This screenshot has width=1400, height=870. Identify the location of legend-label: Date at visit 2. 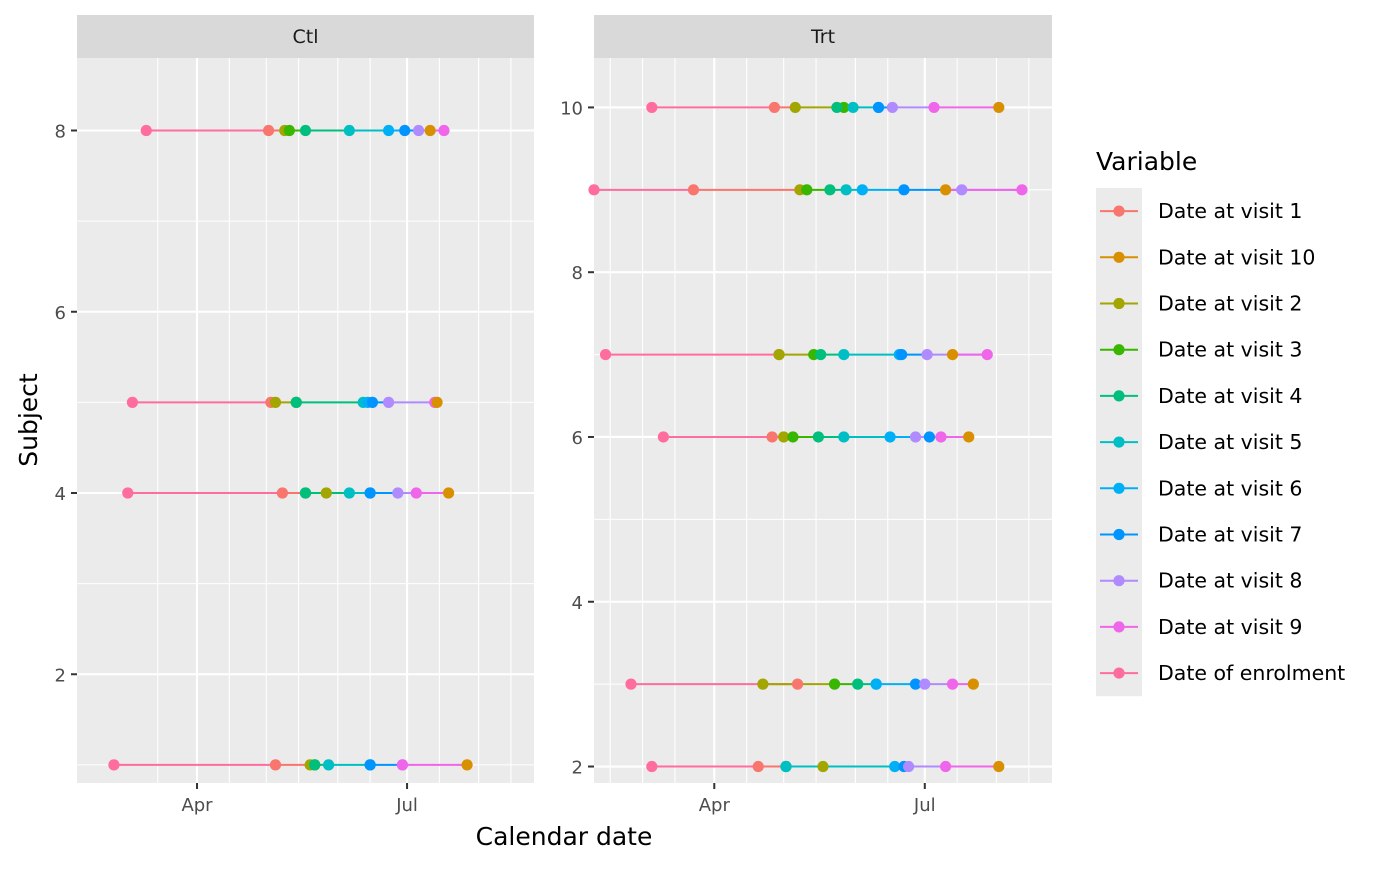
(1230, 304).